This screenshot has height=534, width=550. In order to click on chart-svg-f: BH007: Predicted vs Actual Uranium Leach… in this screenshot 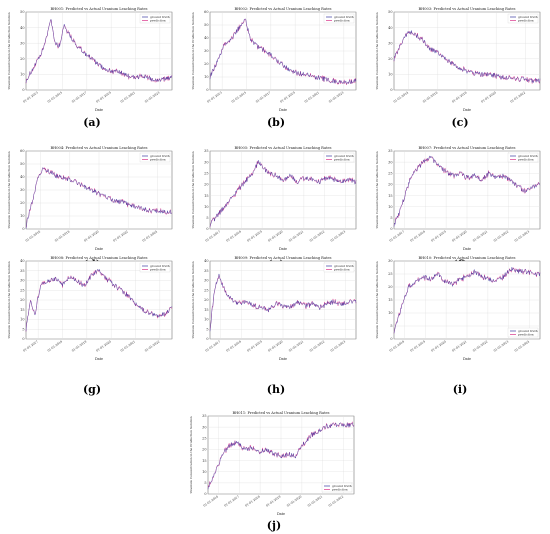, I will do `click(458, 198)`.